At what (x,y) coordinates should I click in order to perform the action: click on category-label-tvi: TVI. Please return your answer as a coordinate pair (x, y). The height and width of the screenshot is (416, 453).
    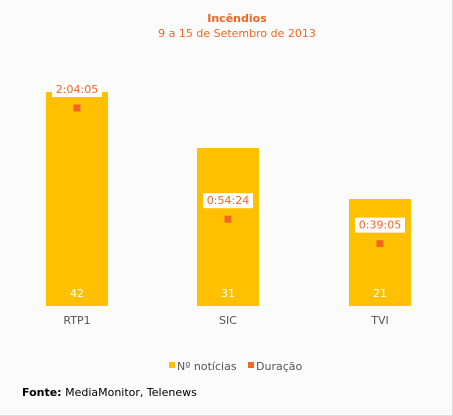
    Looking at the image, I should click on (379, 320).